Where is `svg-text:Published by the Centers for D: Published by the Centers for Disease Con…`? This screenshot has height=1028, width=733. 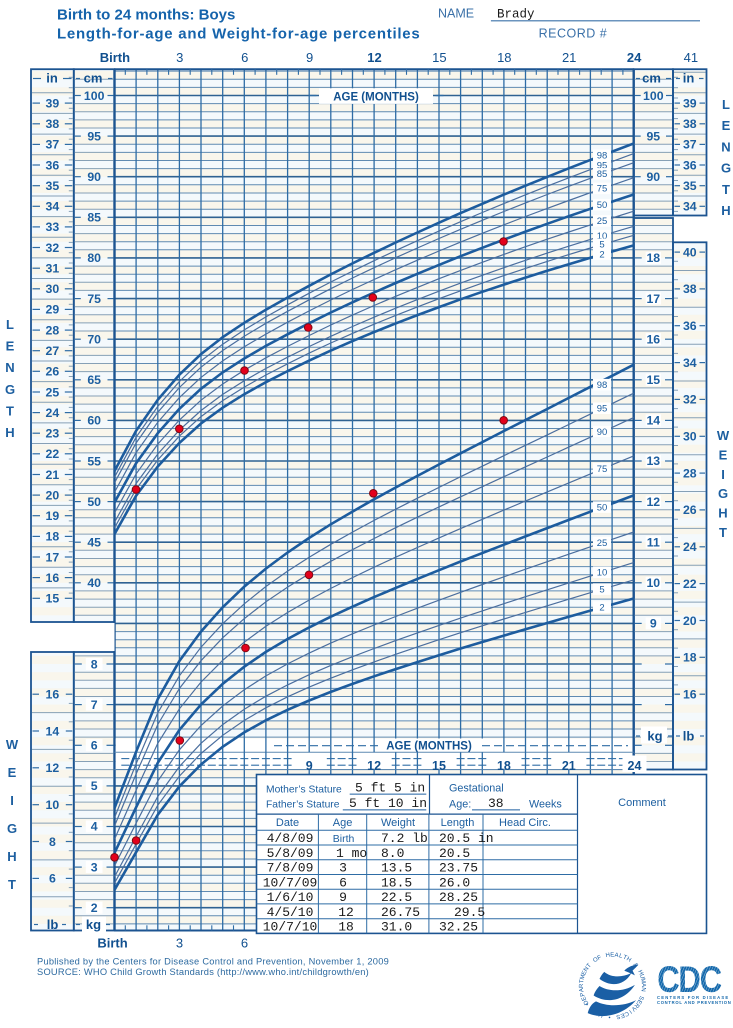
svg-text:Published by the Centers for D: Published by the Centers for Disease Con… is located at coordinates (213, 962).